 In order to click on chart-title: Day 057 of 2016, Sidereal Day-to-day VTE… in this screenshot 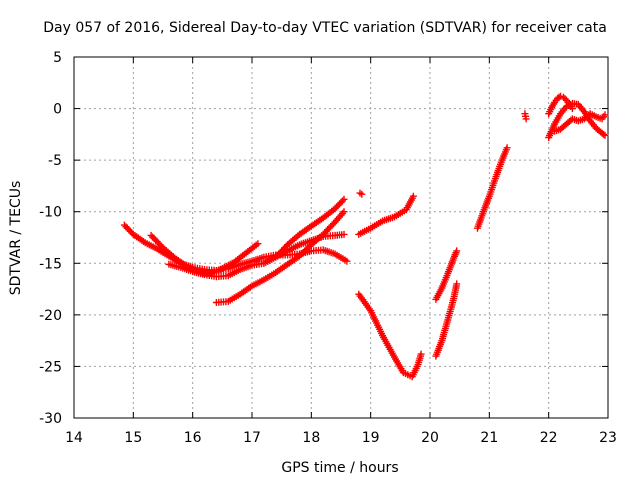, I will do `click(325, 28)`.